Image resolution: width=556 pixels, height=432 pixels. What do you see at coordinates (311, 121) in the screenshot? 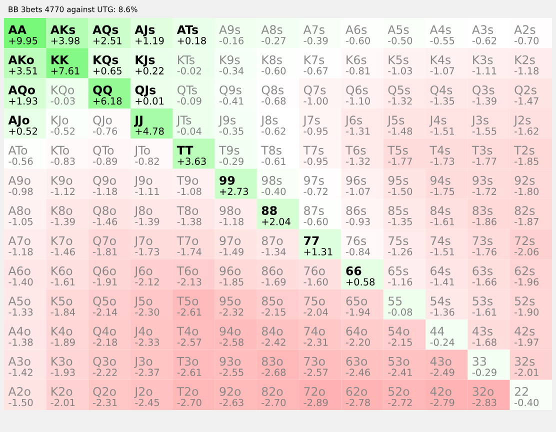
I see `annotation: J7s` at bounding box center [311, 121].